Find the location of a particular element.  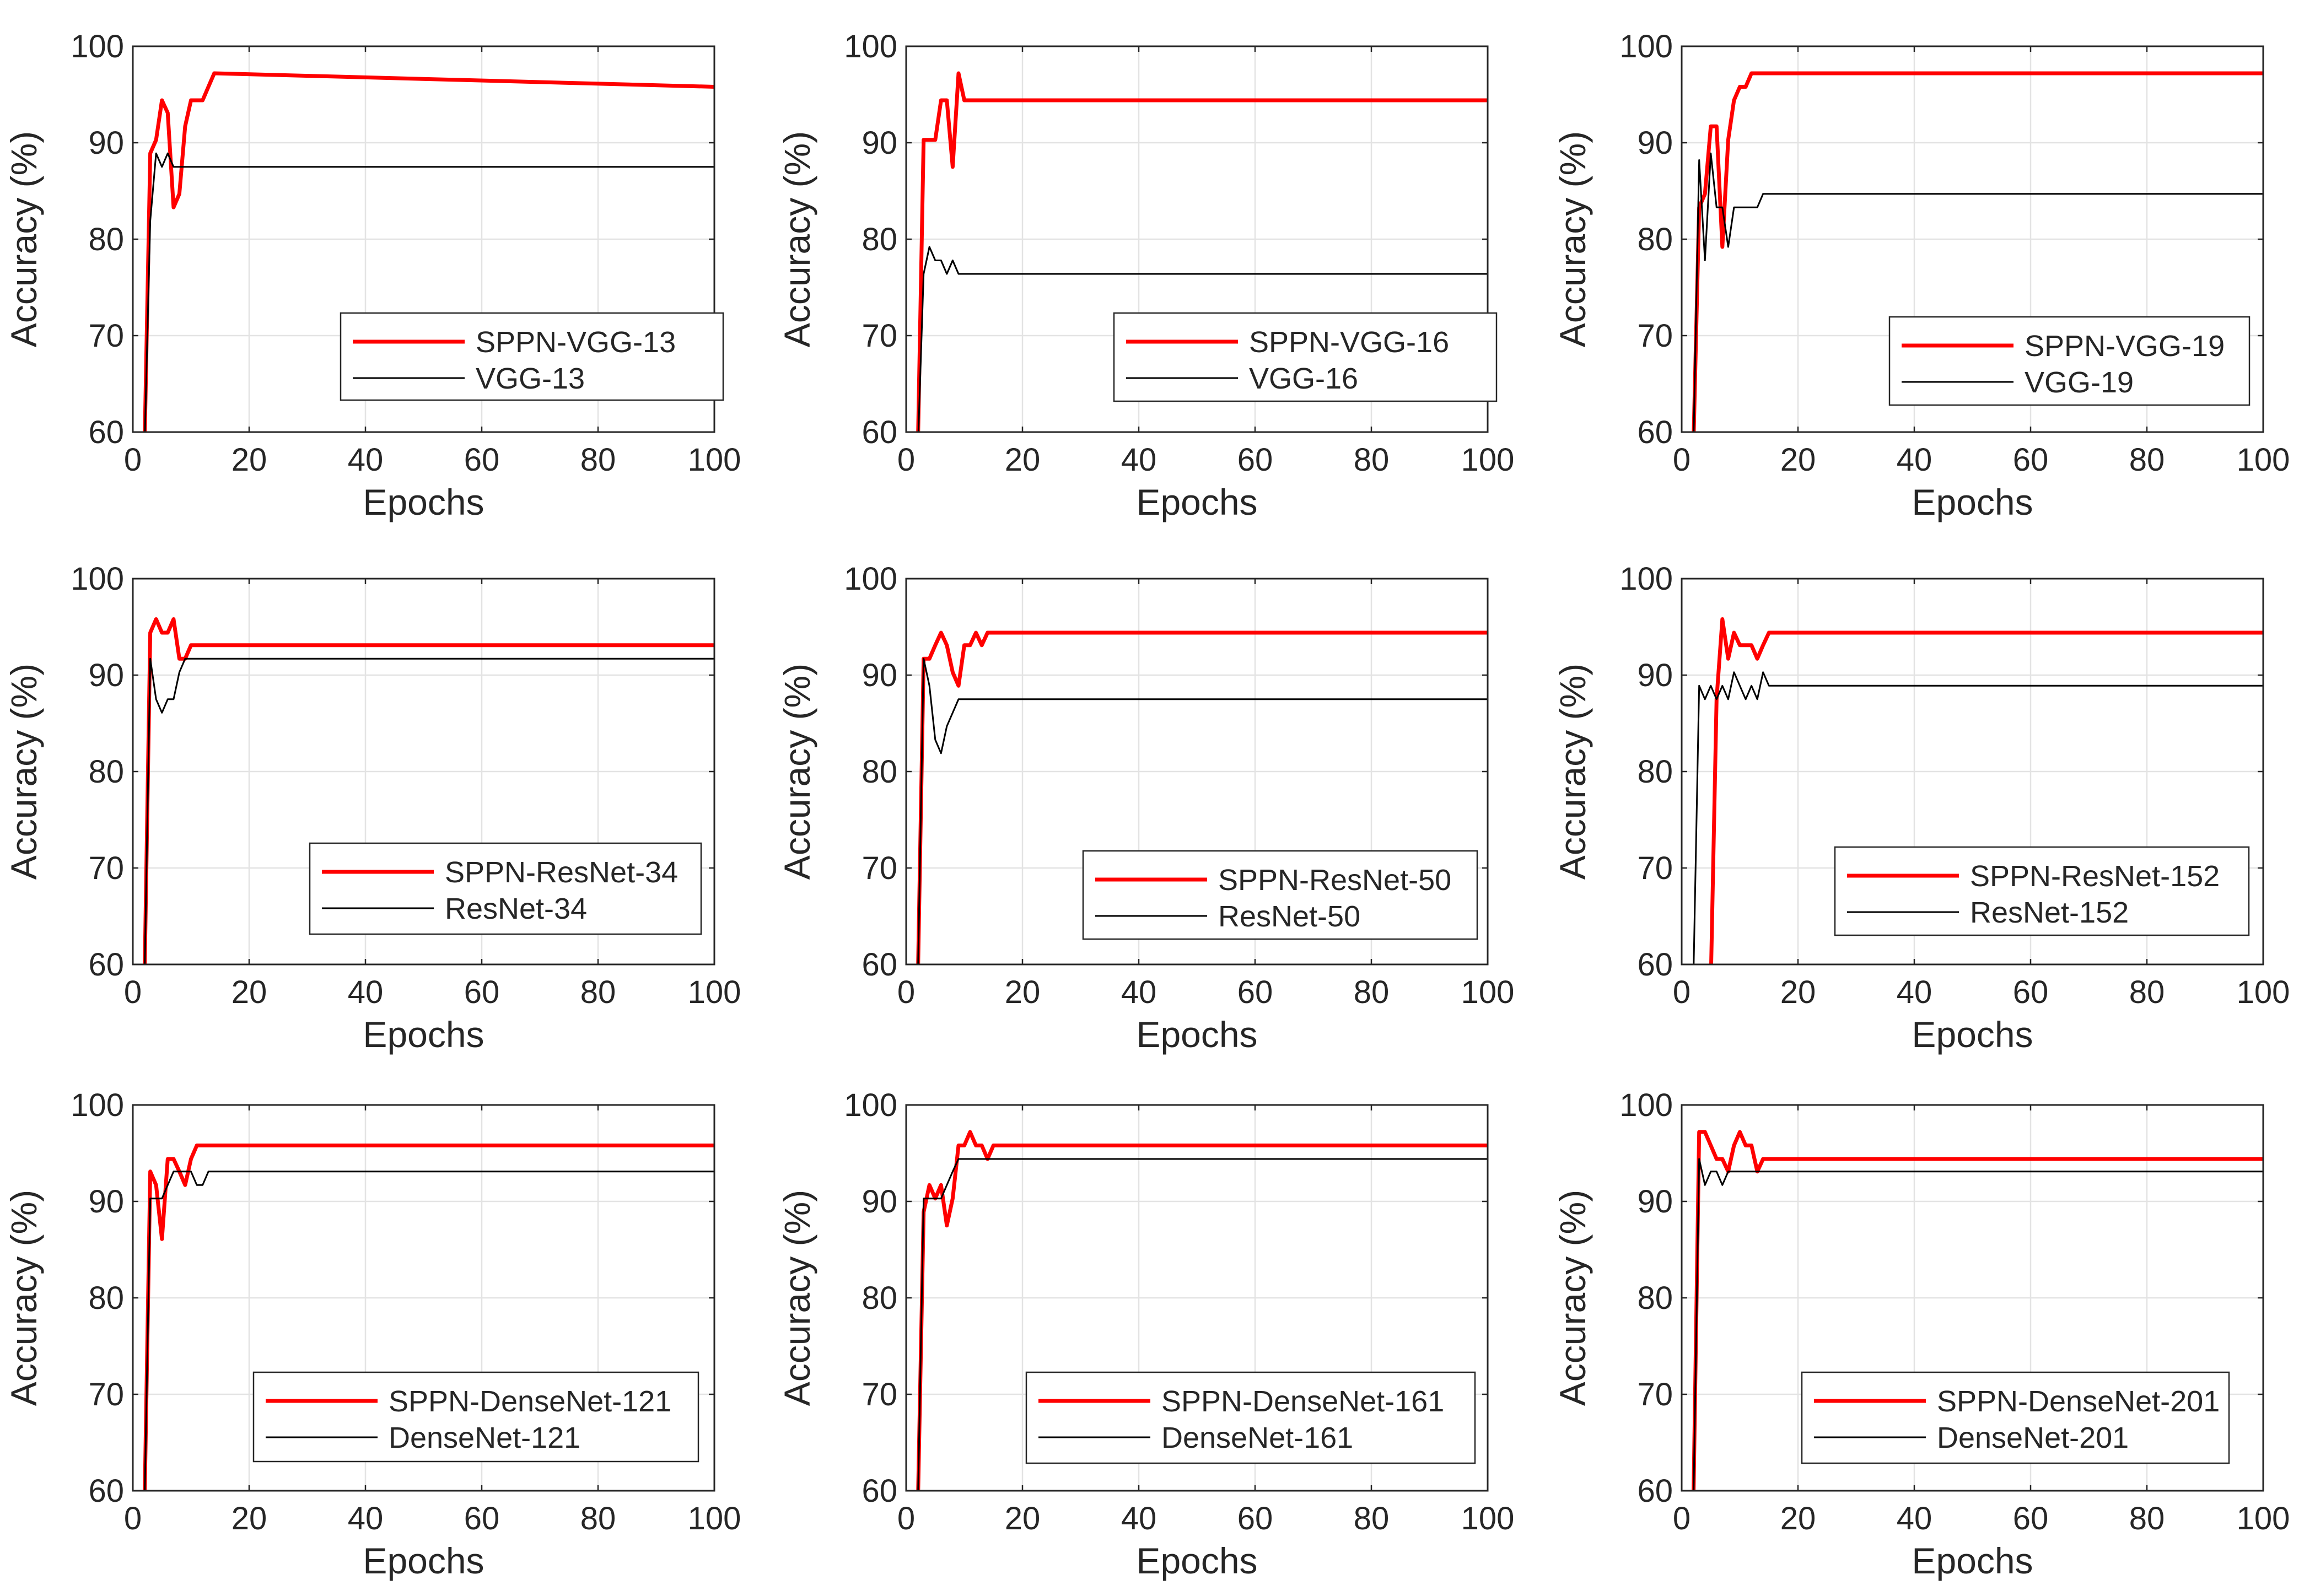

legend-entry: SPPN-DenseNet-161 is located at coordinates (1302, 1401).